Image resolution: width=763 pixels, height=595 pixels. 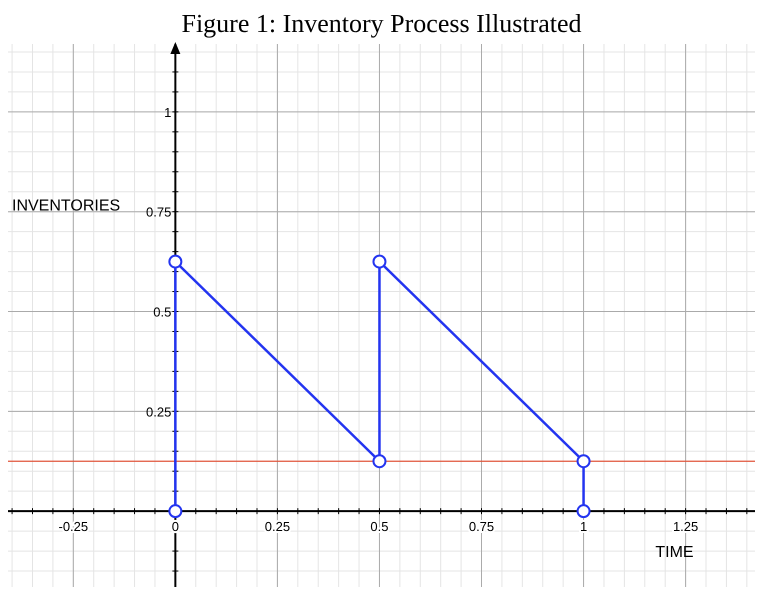 I want to click on y-tick-label: 1, so click(x=168, y=112).